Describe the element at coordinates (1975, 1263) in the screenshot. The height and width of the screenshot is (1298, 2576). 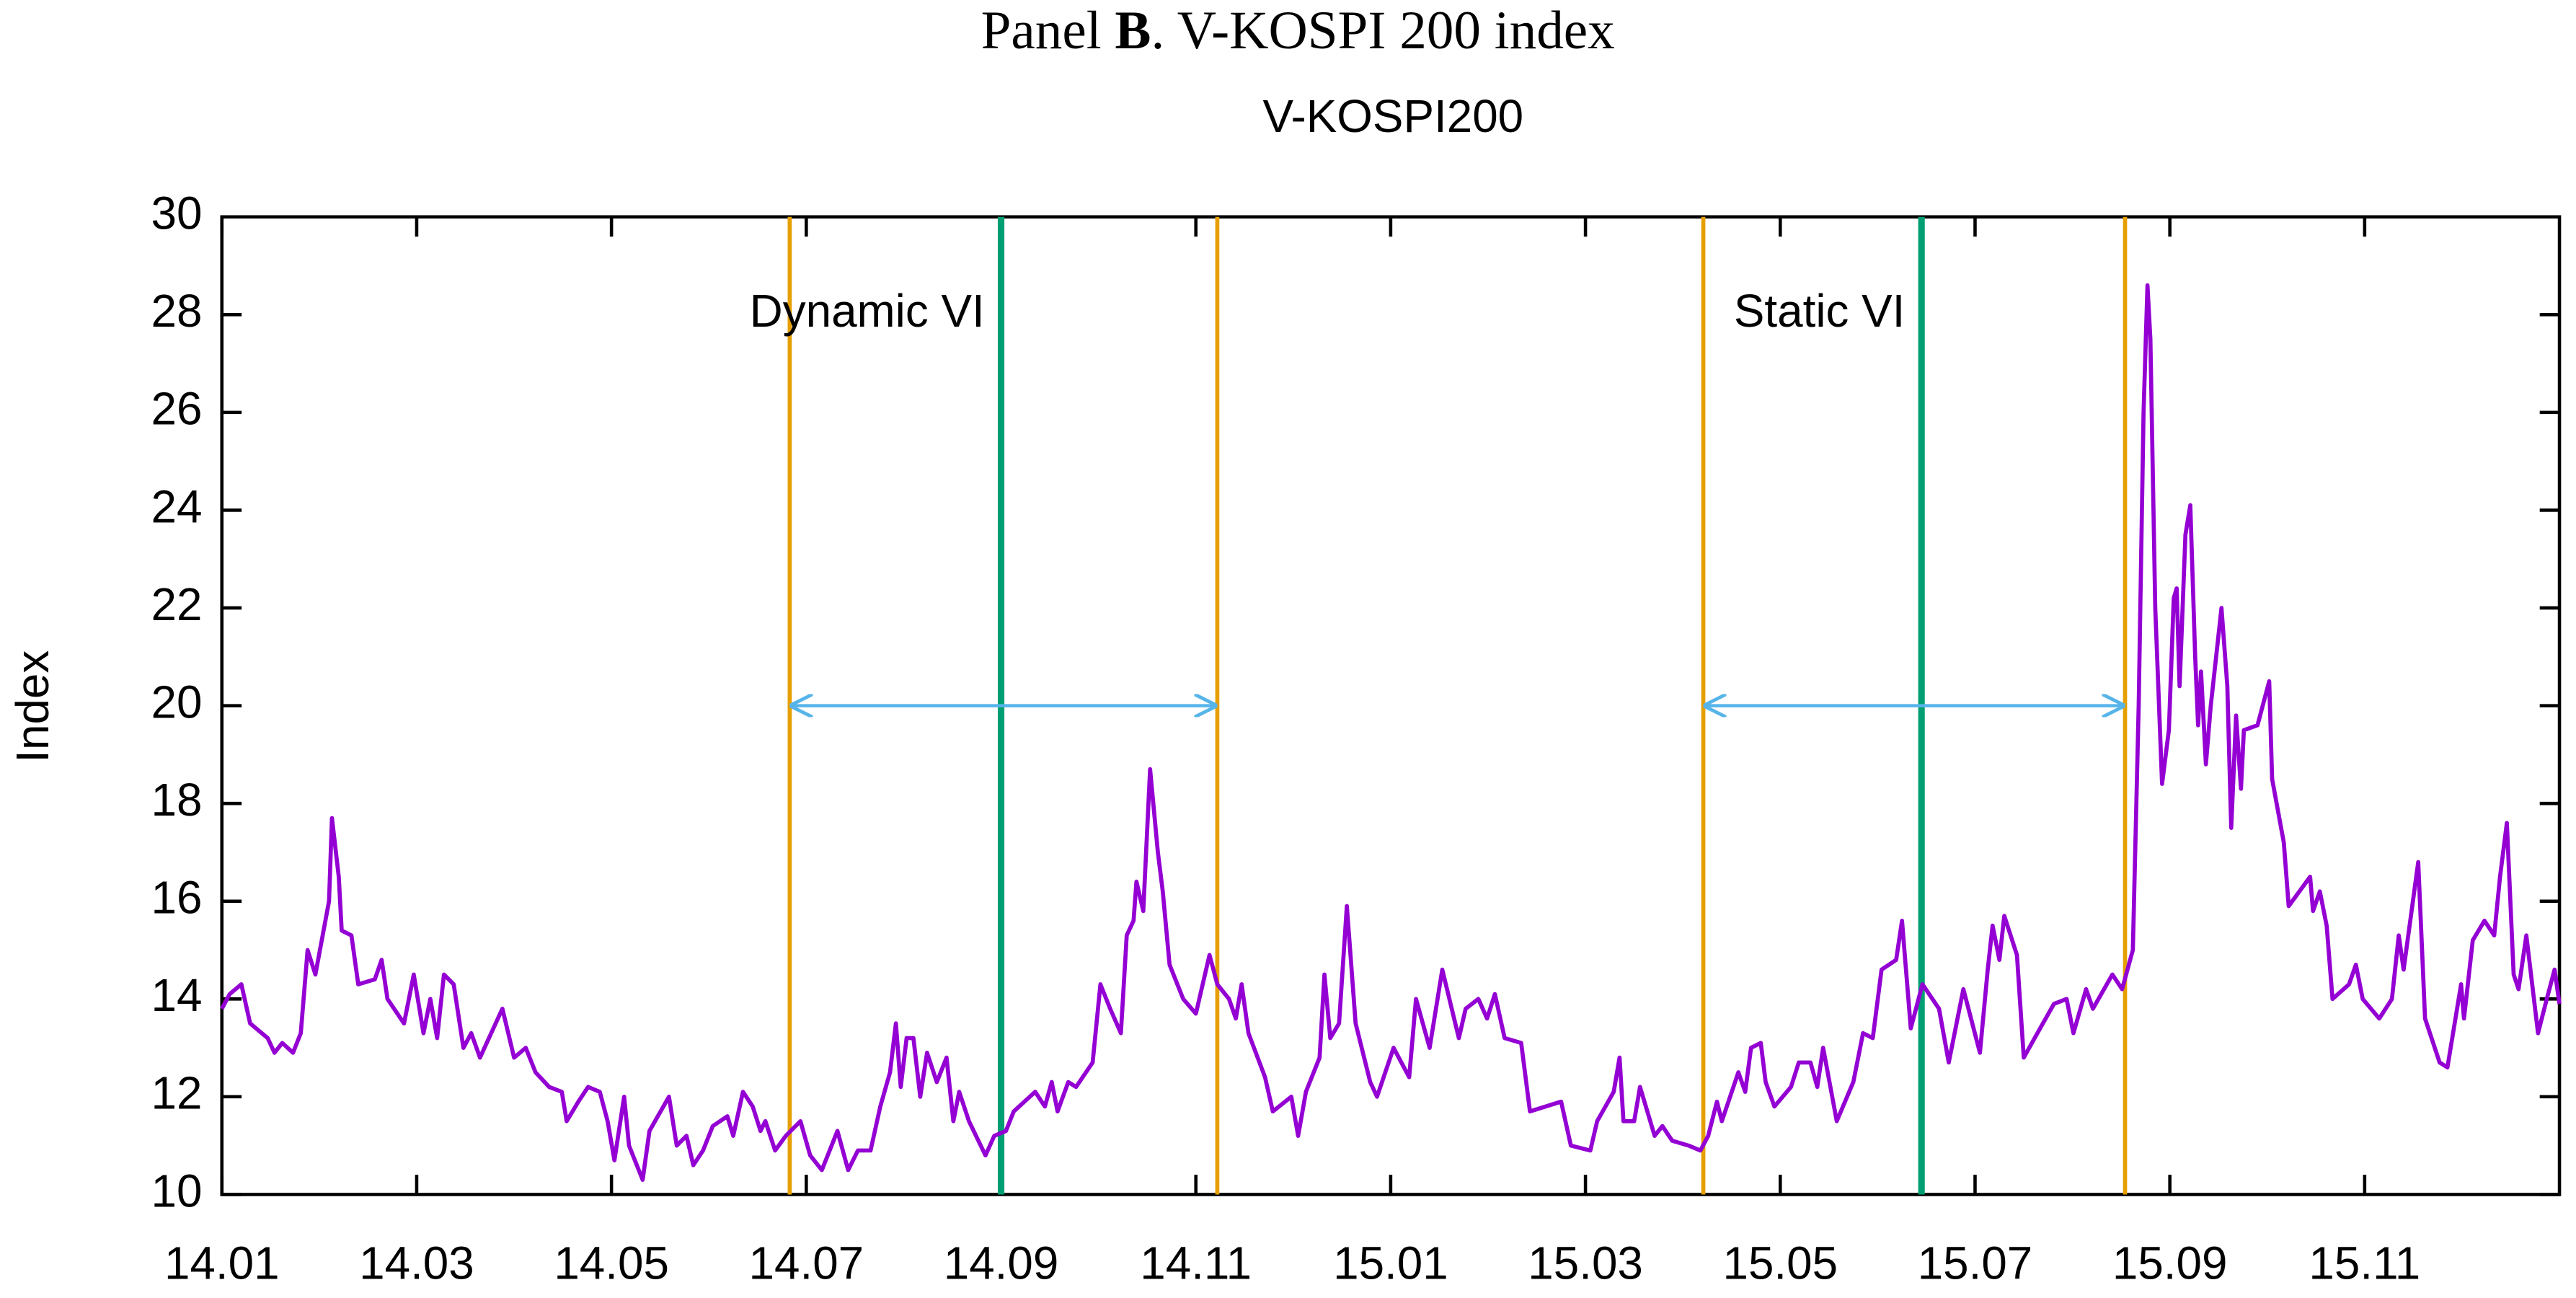
I see `x-tick-label: 15.07` at that location.